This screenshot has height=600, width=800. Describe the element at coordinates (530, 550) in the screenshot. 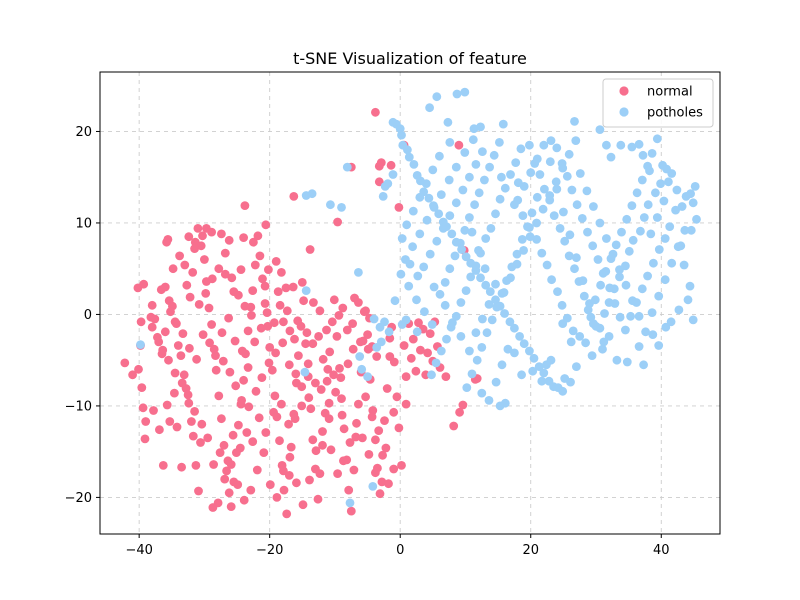

I see `x-tick-label: 20` at that location.